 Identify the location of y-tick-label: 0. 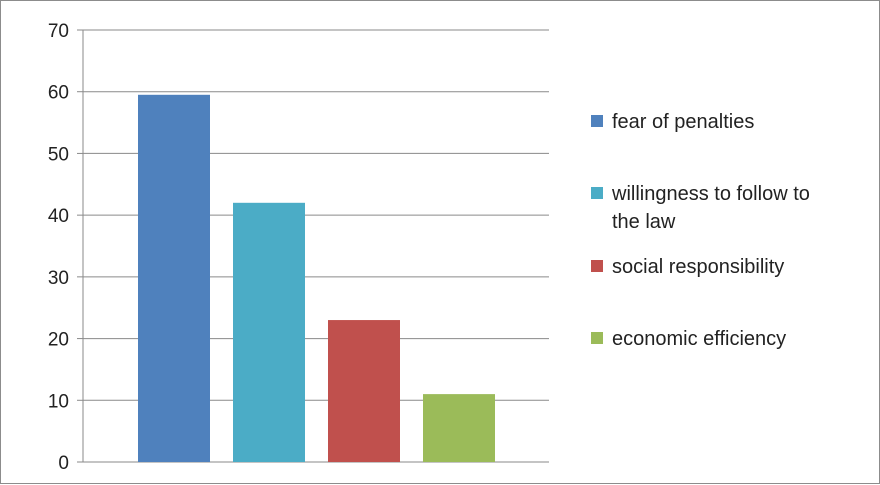
(63, 463).